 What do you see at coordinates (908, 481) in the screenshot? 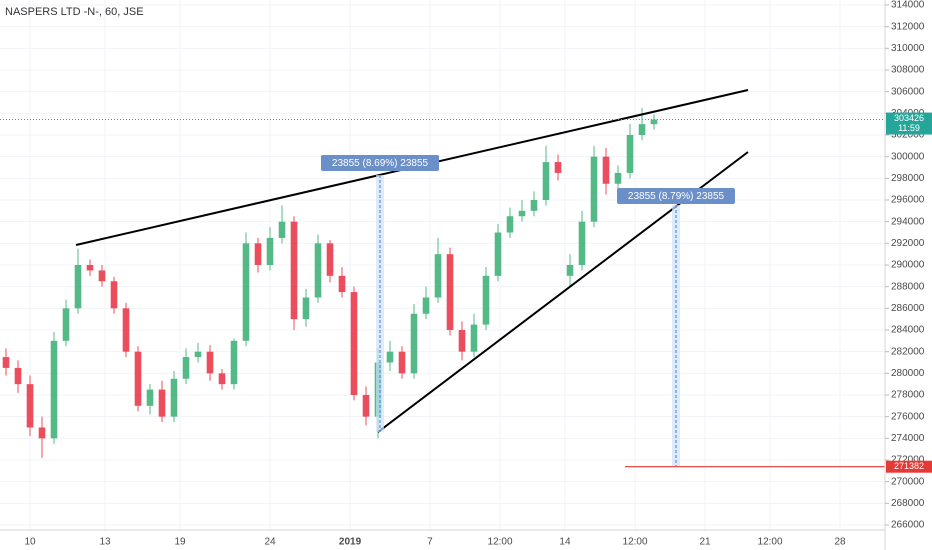
I see `y-tick-label: 270000` at bounding box center [908, 481].